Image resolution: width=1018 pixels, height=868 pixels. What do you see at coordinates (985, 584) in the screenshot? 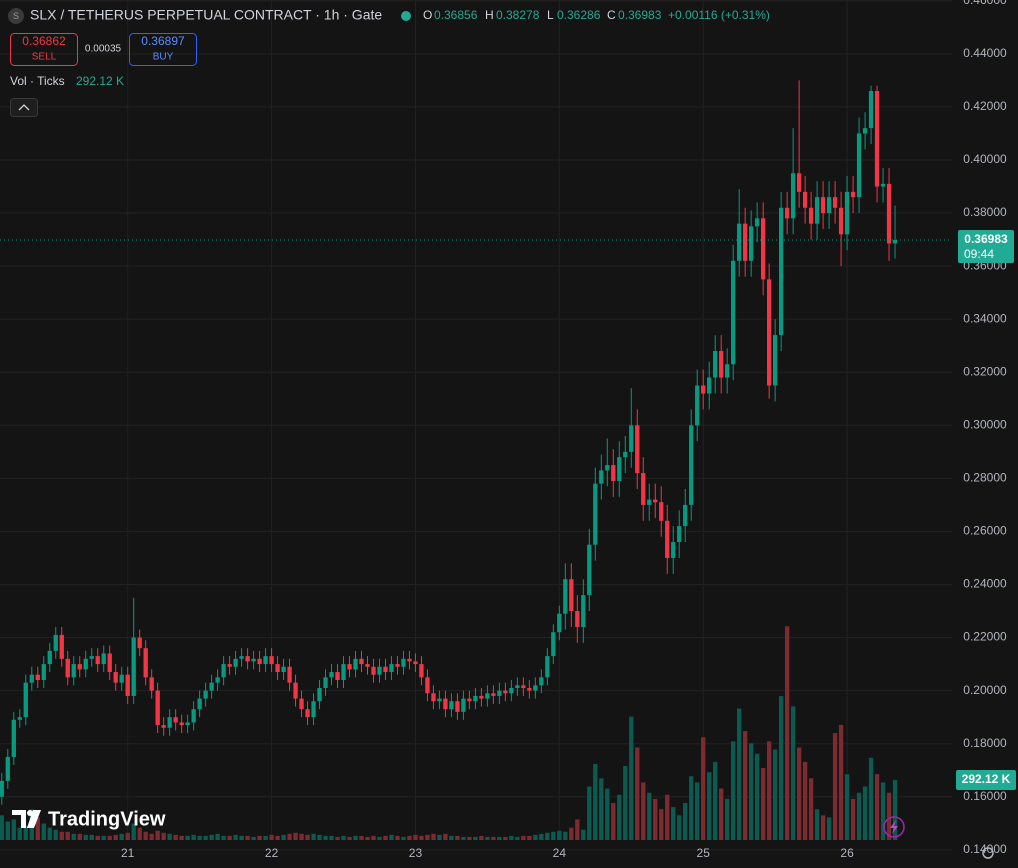
I see `y-tick-label: 0.24000` at bounding box center [985, 584].